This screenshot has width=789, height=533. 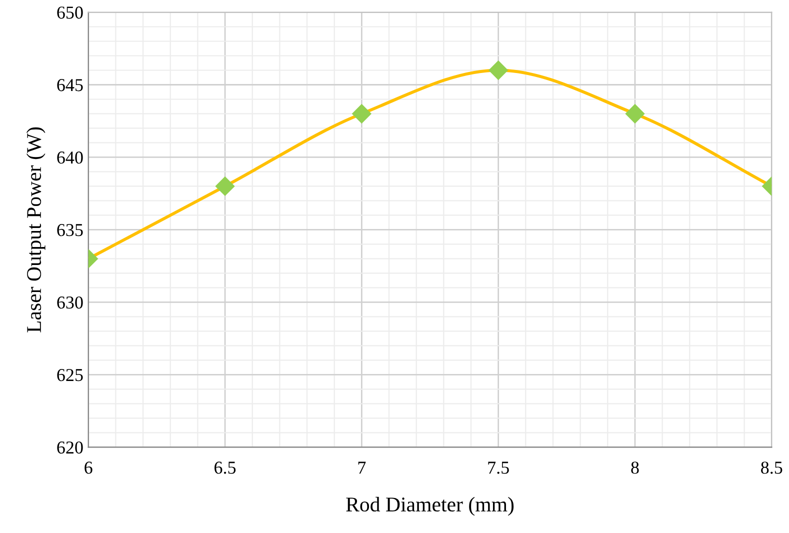 I want to click on y-tick-label: 650, so click(x=70, y=12).